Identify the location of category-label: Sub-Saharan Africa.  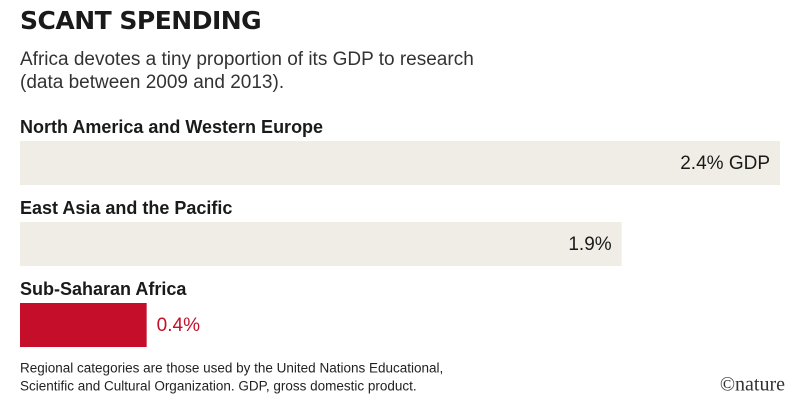
(103, 289).